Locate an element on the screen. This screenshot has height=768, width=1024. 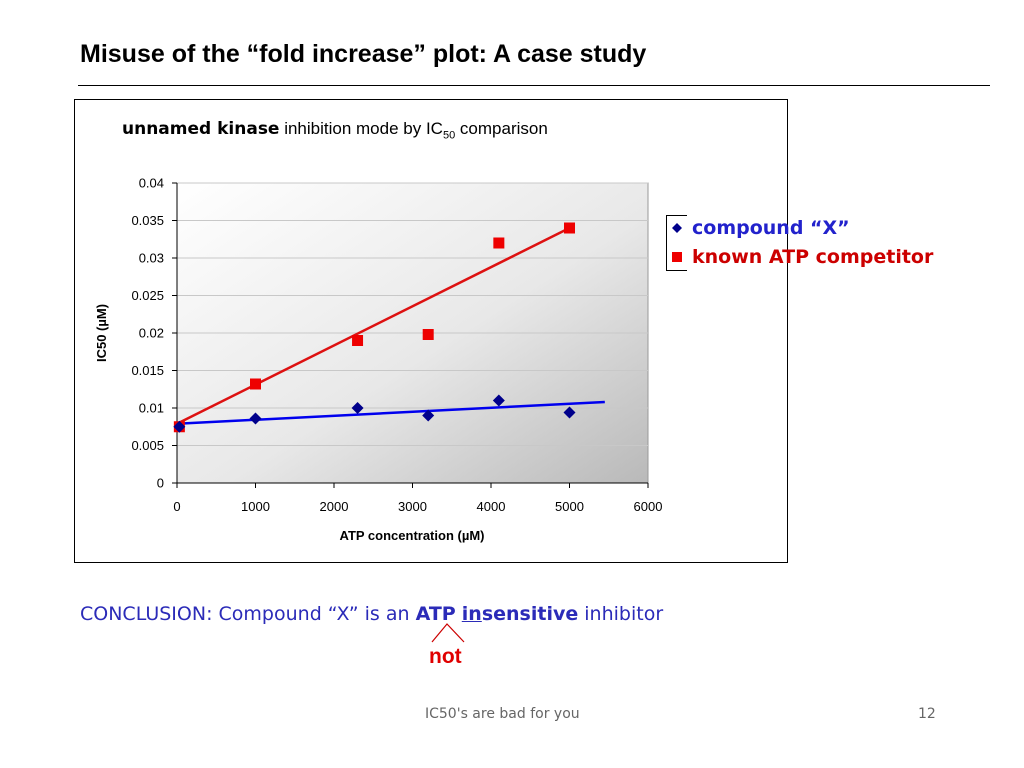
y-tick-label: 0.025 is located at coordinates (147, 295).